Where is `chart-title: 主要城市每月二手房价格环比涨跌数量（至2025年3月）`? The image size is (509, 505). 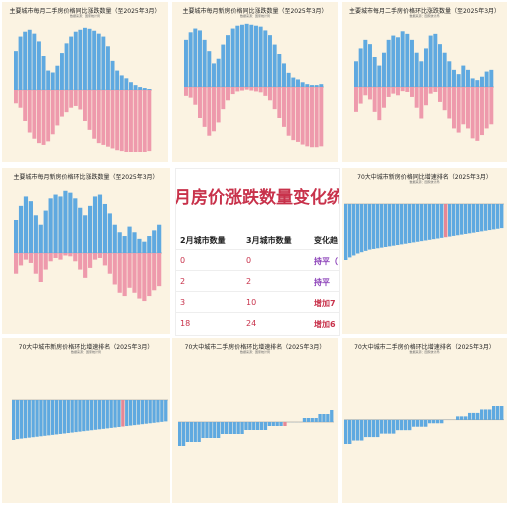 chart-title: 主要城市每月二手房价格环比涨跌数量（至2025年3月） is located at coordinates (424, 11).